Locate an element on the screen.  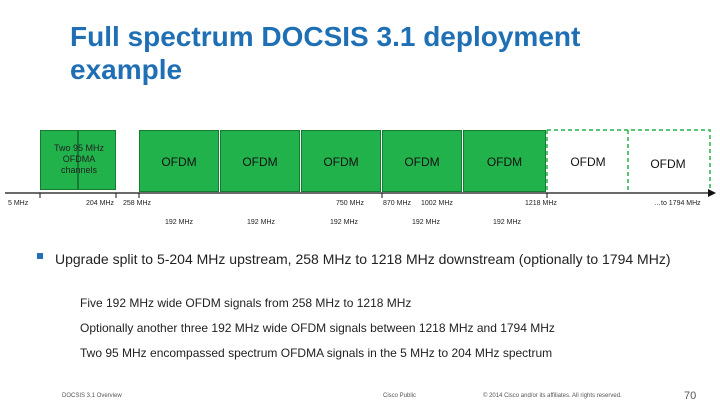
footer-left: DOCSIS 3.1 Overview is located at coordinates (92, 396).